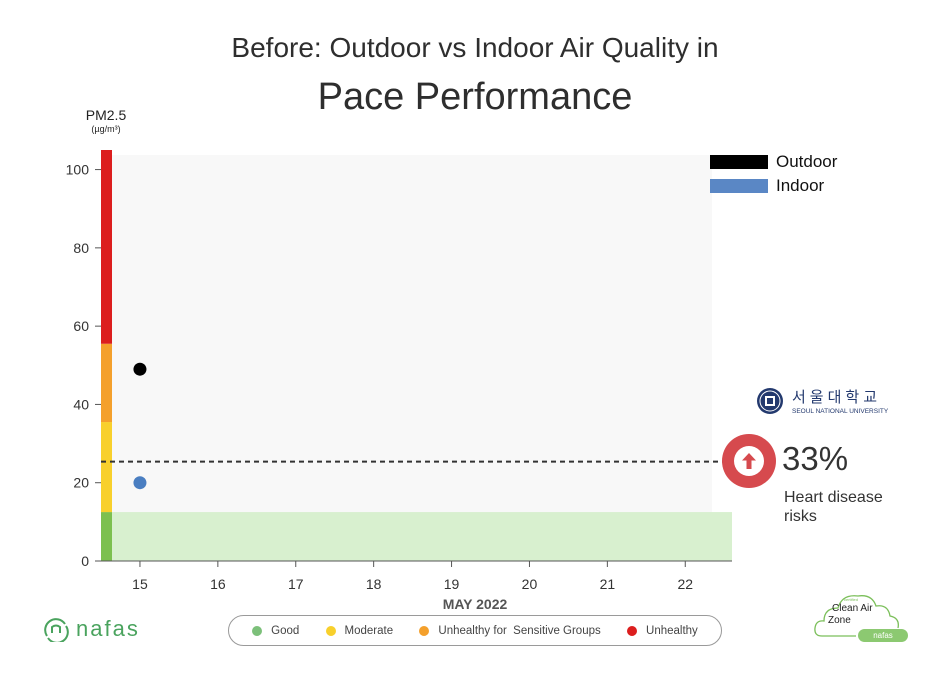 This screenshot has height=675, width=950. What do you see at coordinates (108, 628) in the screenshot?
I see `nafas-logo-text: nafas` at bounding box center [108, 628].